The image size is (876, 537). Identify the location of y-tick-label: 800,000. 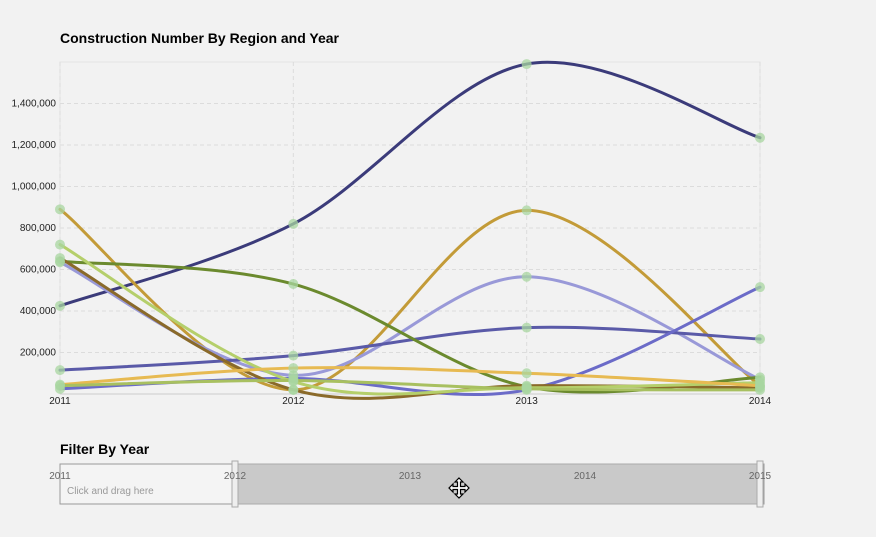
(38, 228).